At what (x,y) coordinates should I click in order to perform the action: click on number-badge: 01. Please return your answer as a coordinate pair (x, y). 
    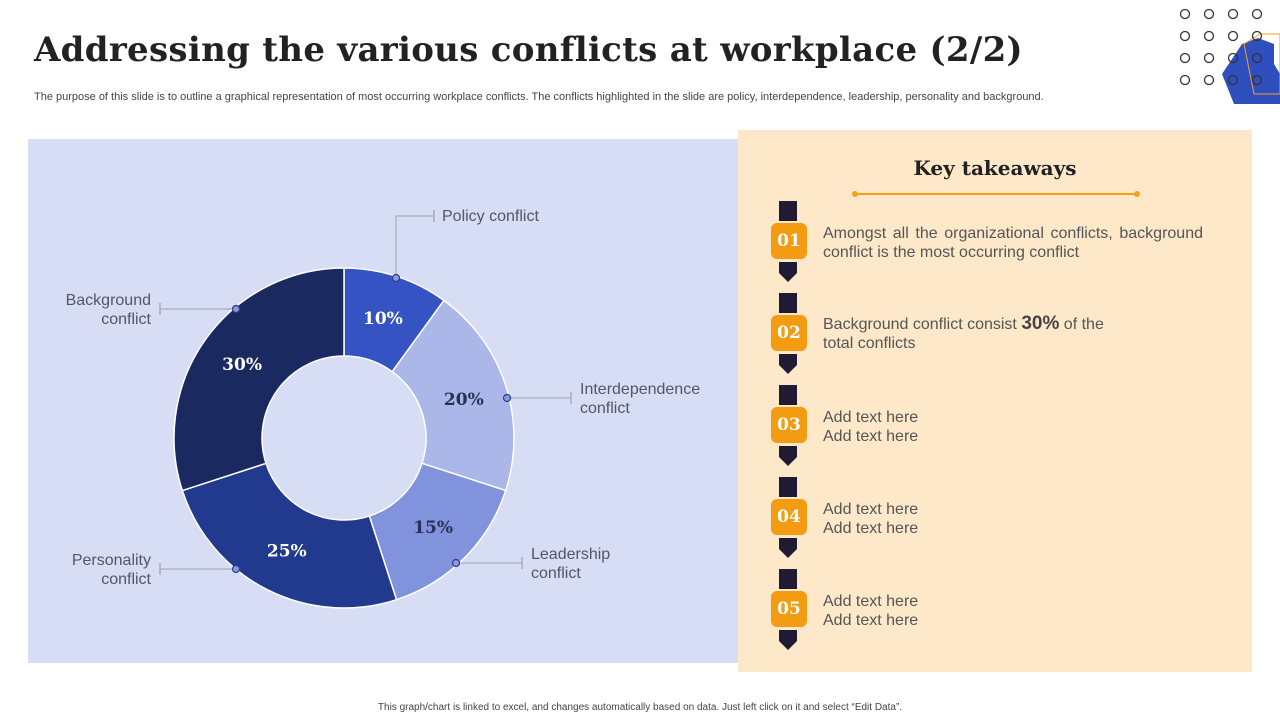
    Looking at the image, I should click on (789, 241).